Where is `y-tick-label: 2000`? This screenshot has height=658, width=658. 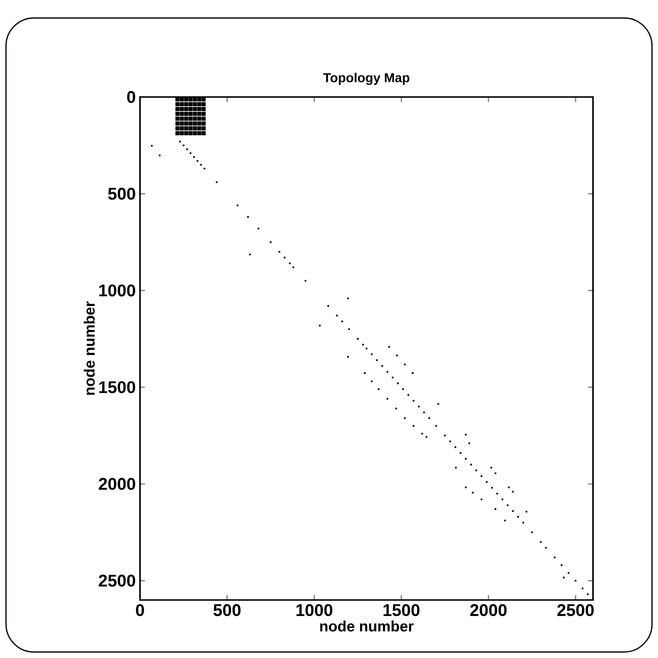
y-tick-label: 2000 is located at coordinates (117, 484).